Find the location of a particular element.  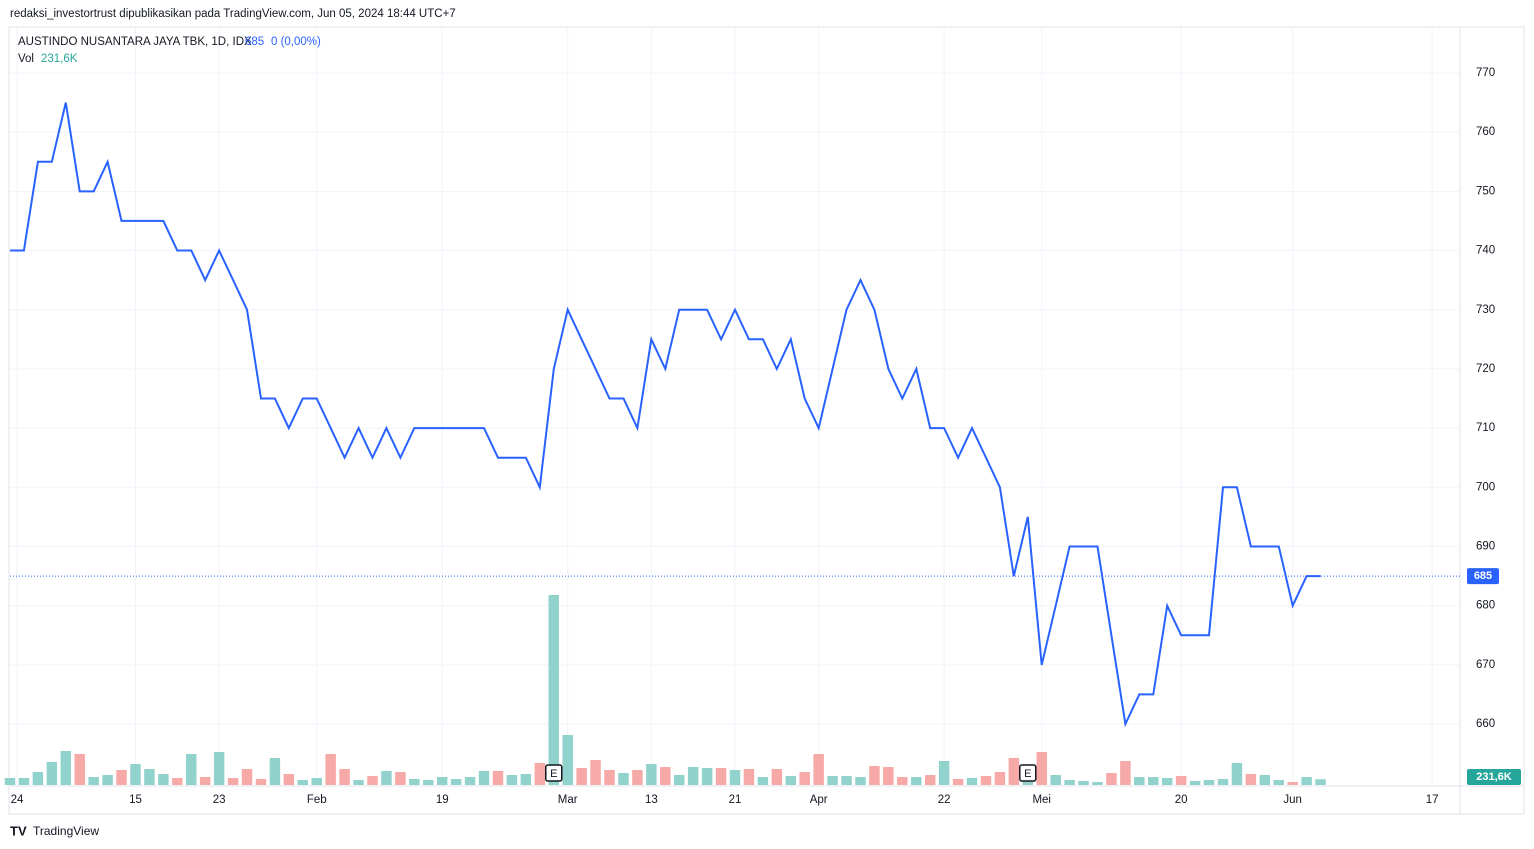

x-tick-label: 23 is located at coordinates (219, 800).